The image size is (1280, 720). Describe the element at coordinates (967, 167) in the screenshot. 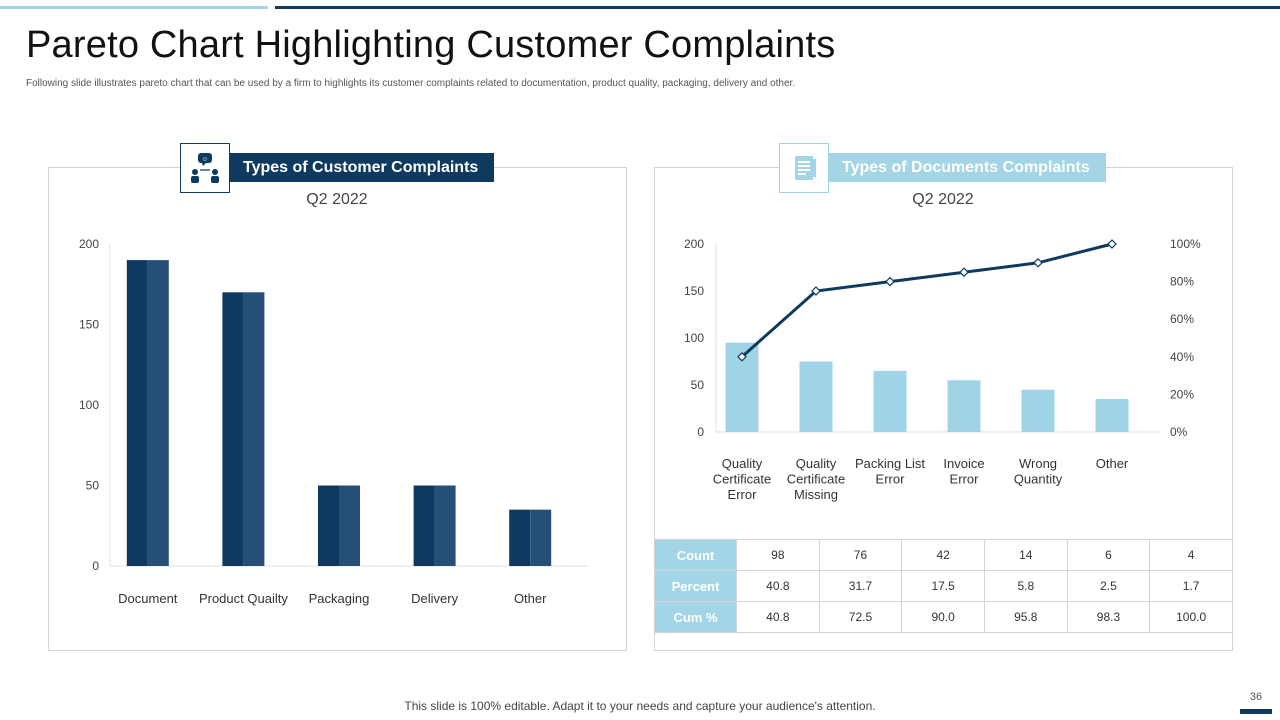

I see `document-complaints-label: Types of Documents Complaints` at that location.